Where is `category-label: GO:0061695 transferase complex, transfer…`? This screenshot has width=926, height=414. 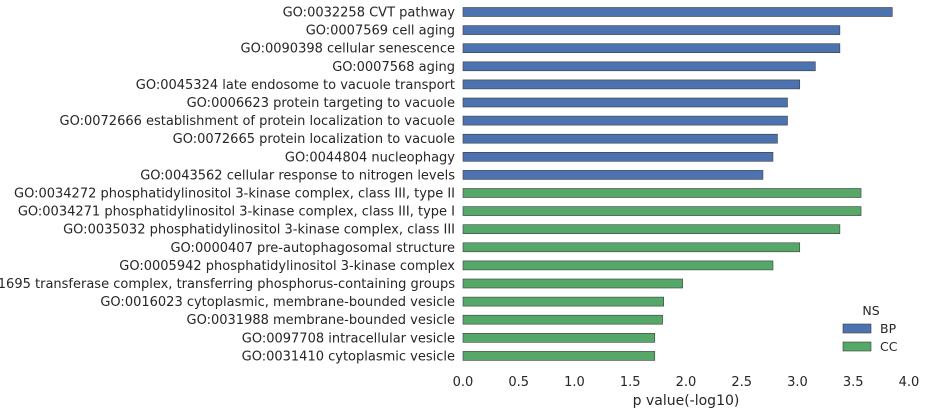 category-label: GO:0061695 transferase complex, transfer… is located at coordinates (227, 284).